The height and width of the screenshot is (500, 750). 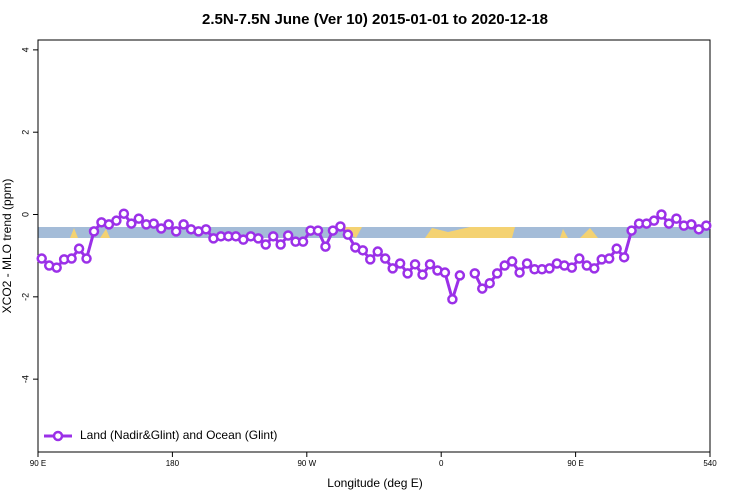 I want to click on x-tick-label: 180, so click(x=173, y=463).